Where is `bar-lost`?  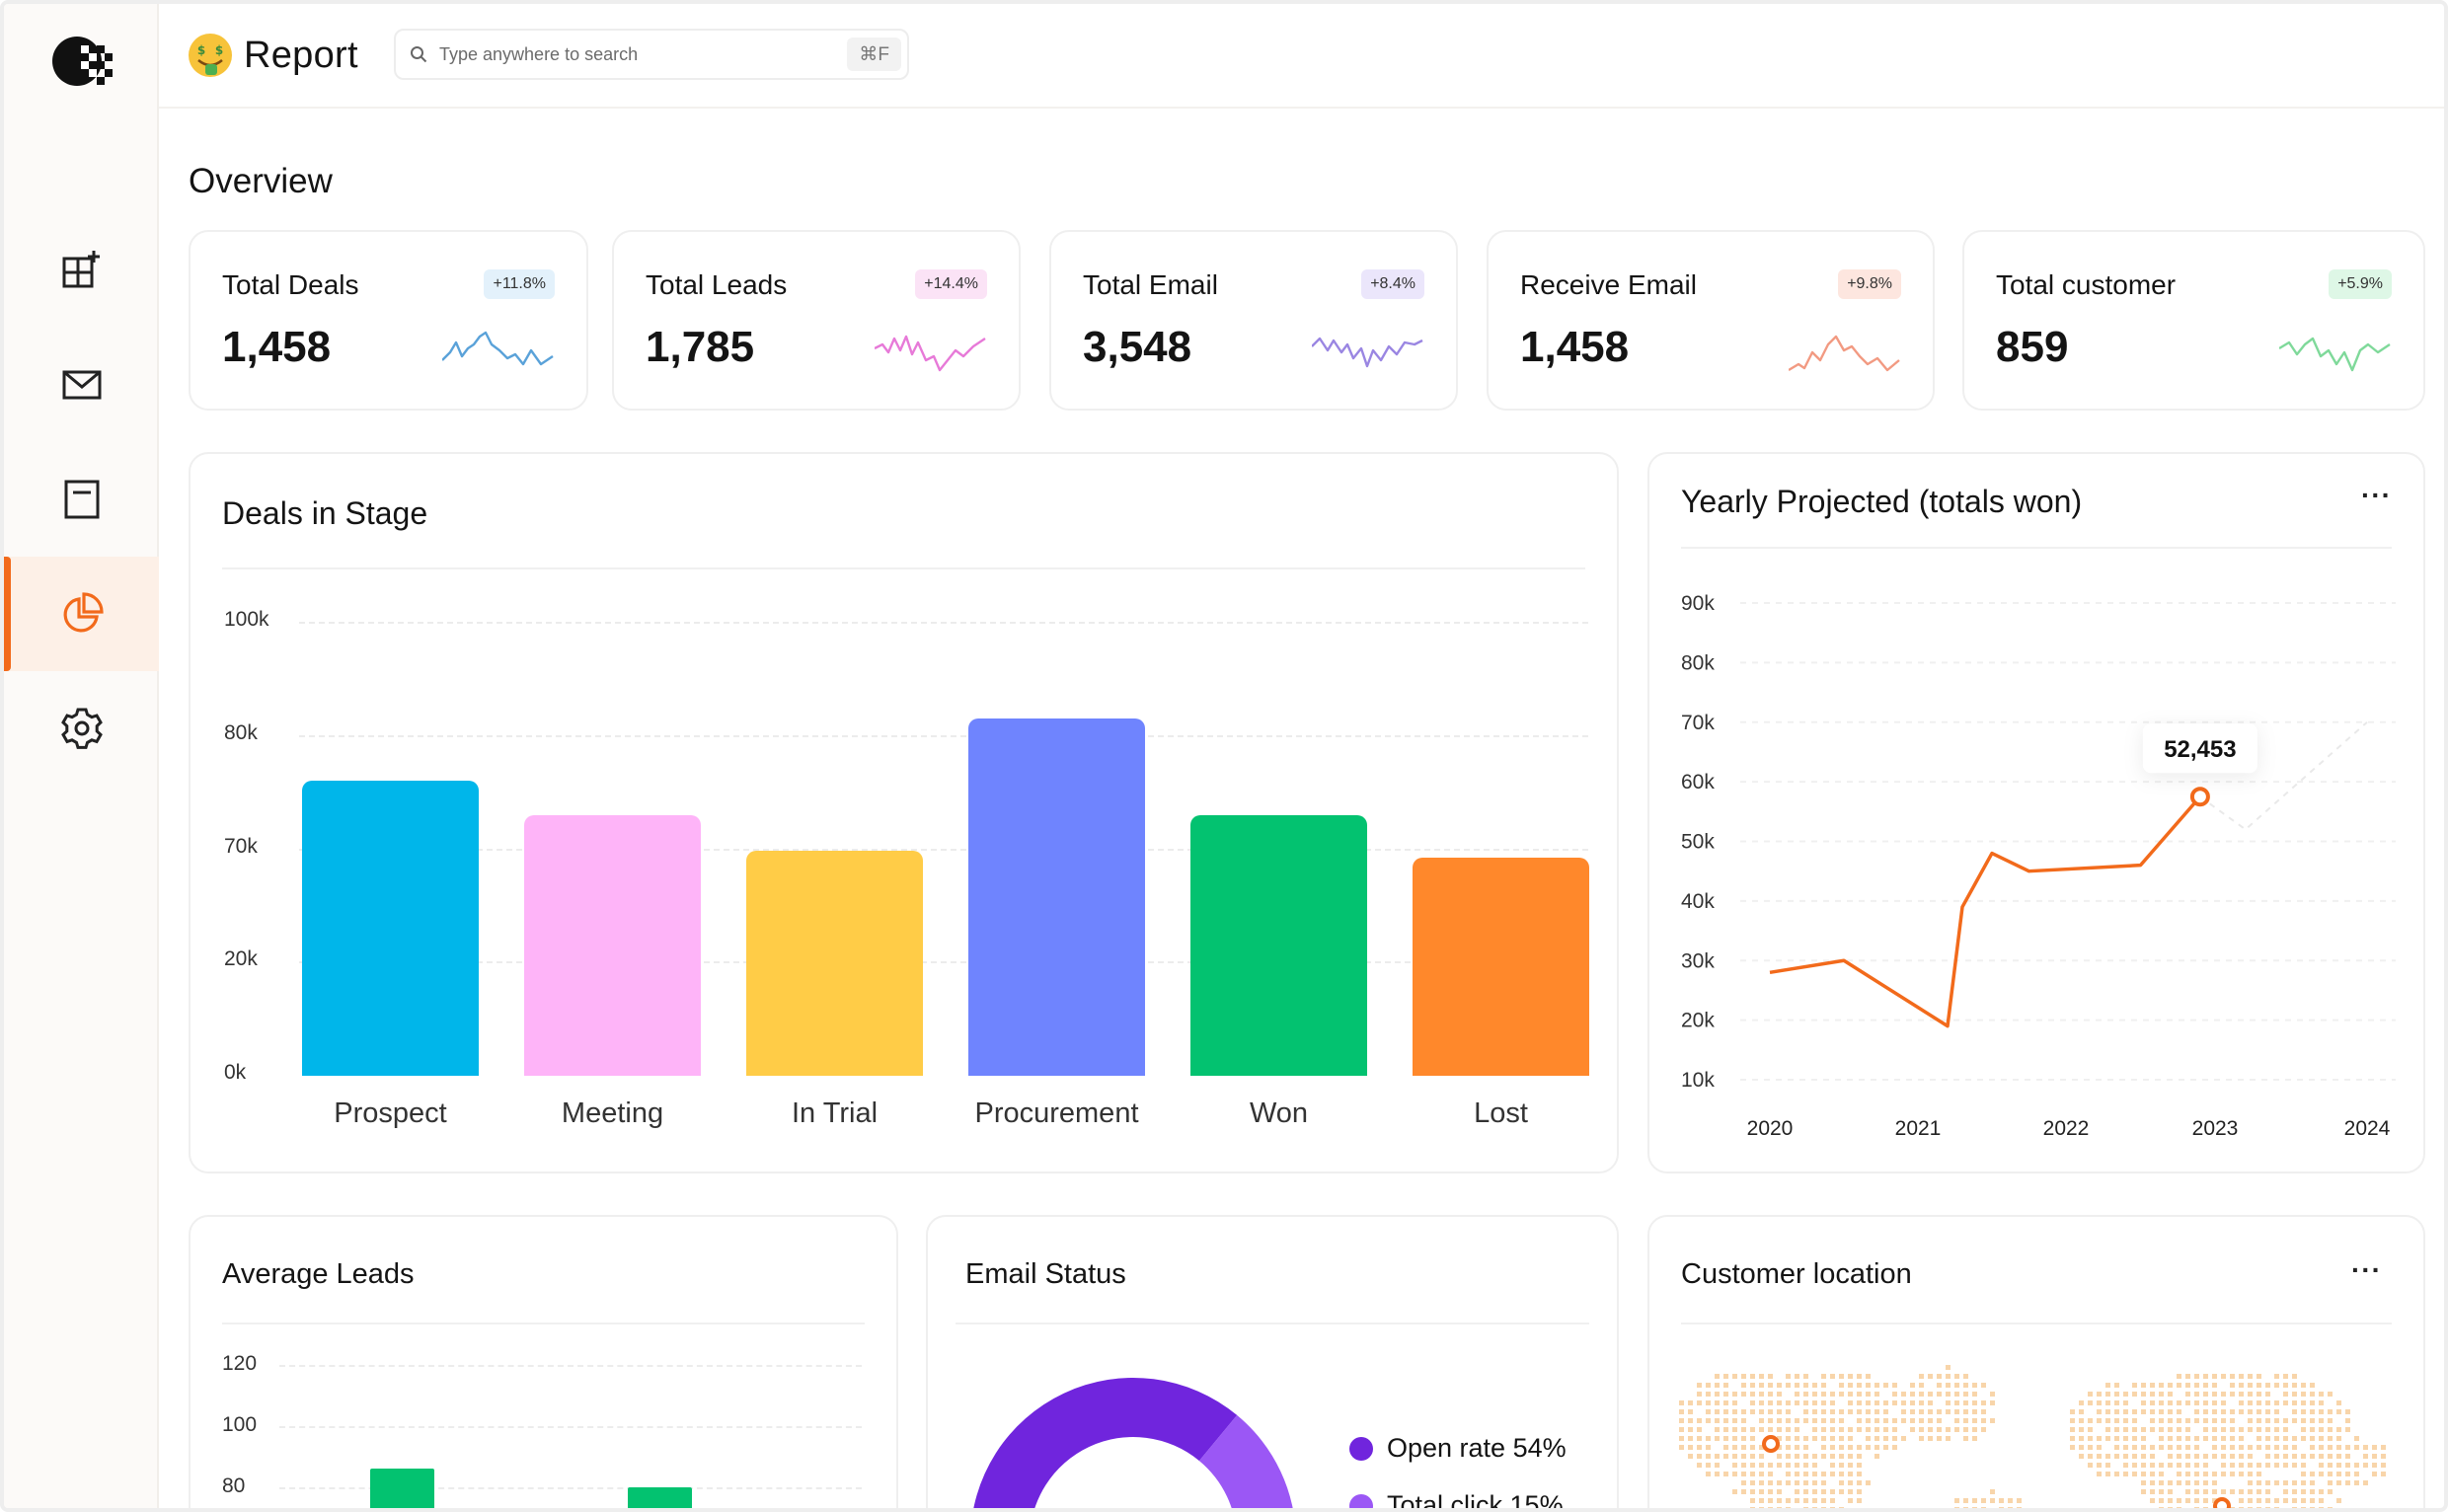
bar-lost is located at coordinates (1501, 967).